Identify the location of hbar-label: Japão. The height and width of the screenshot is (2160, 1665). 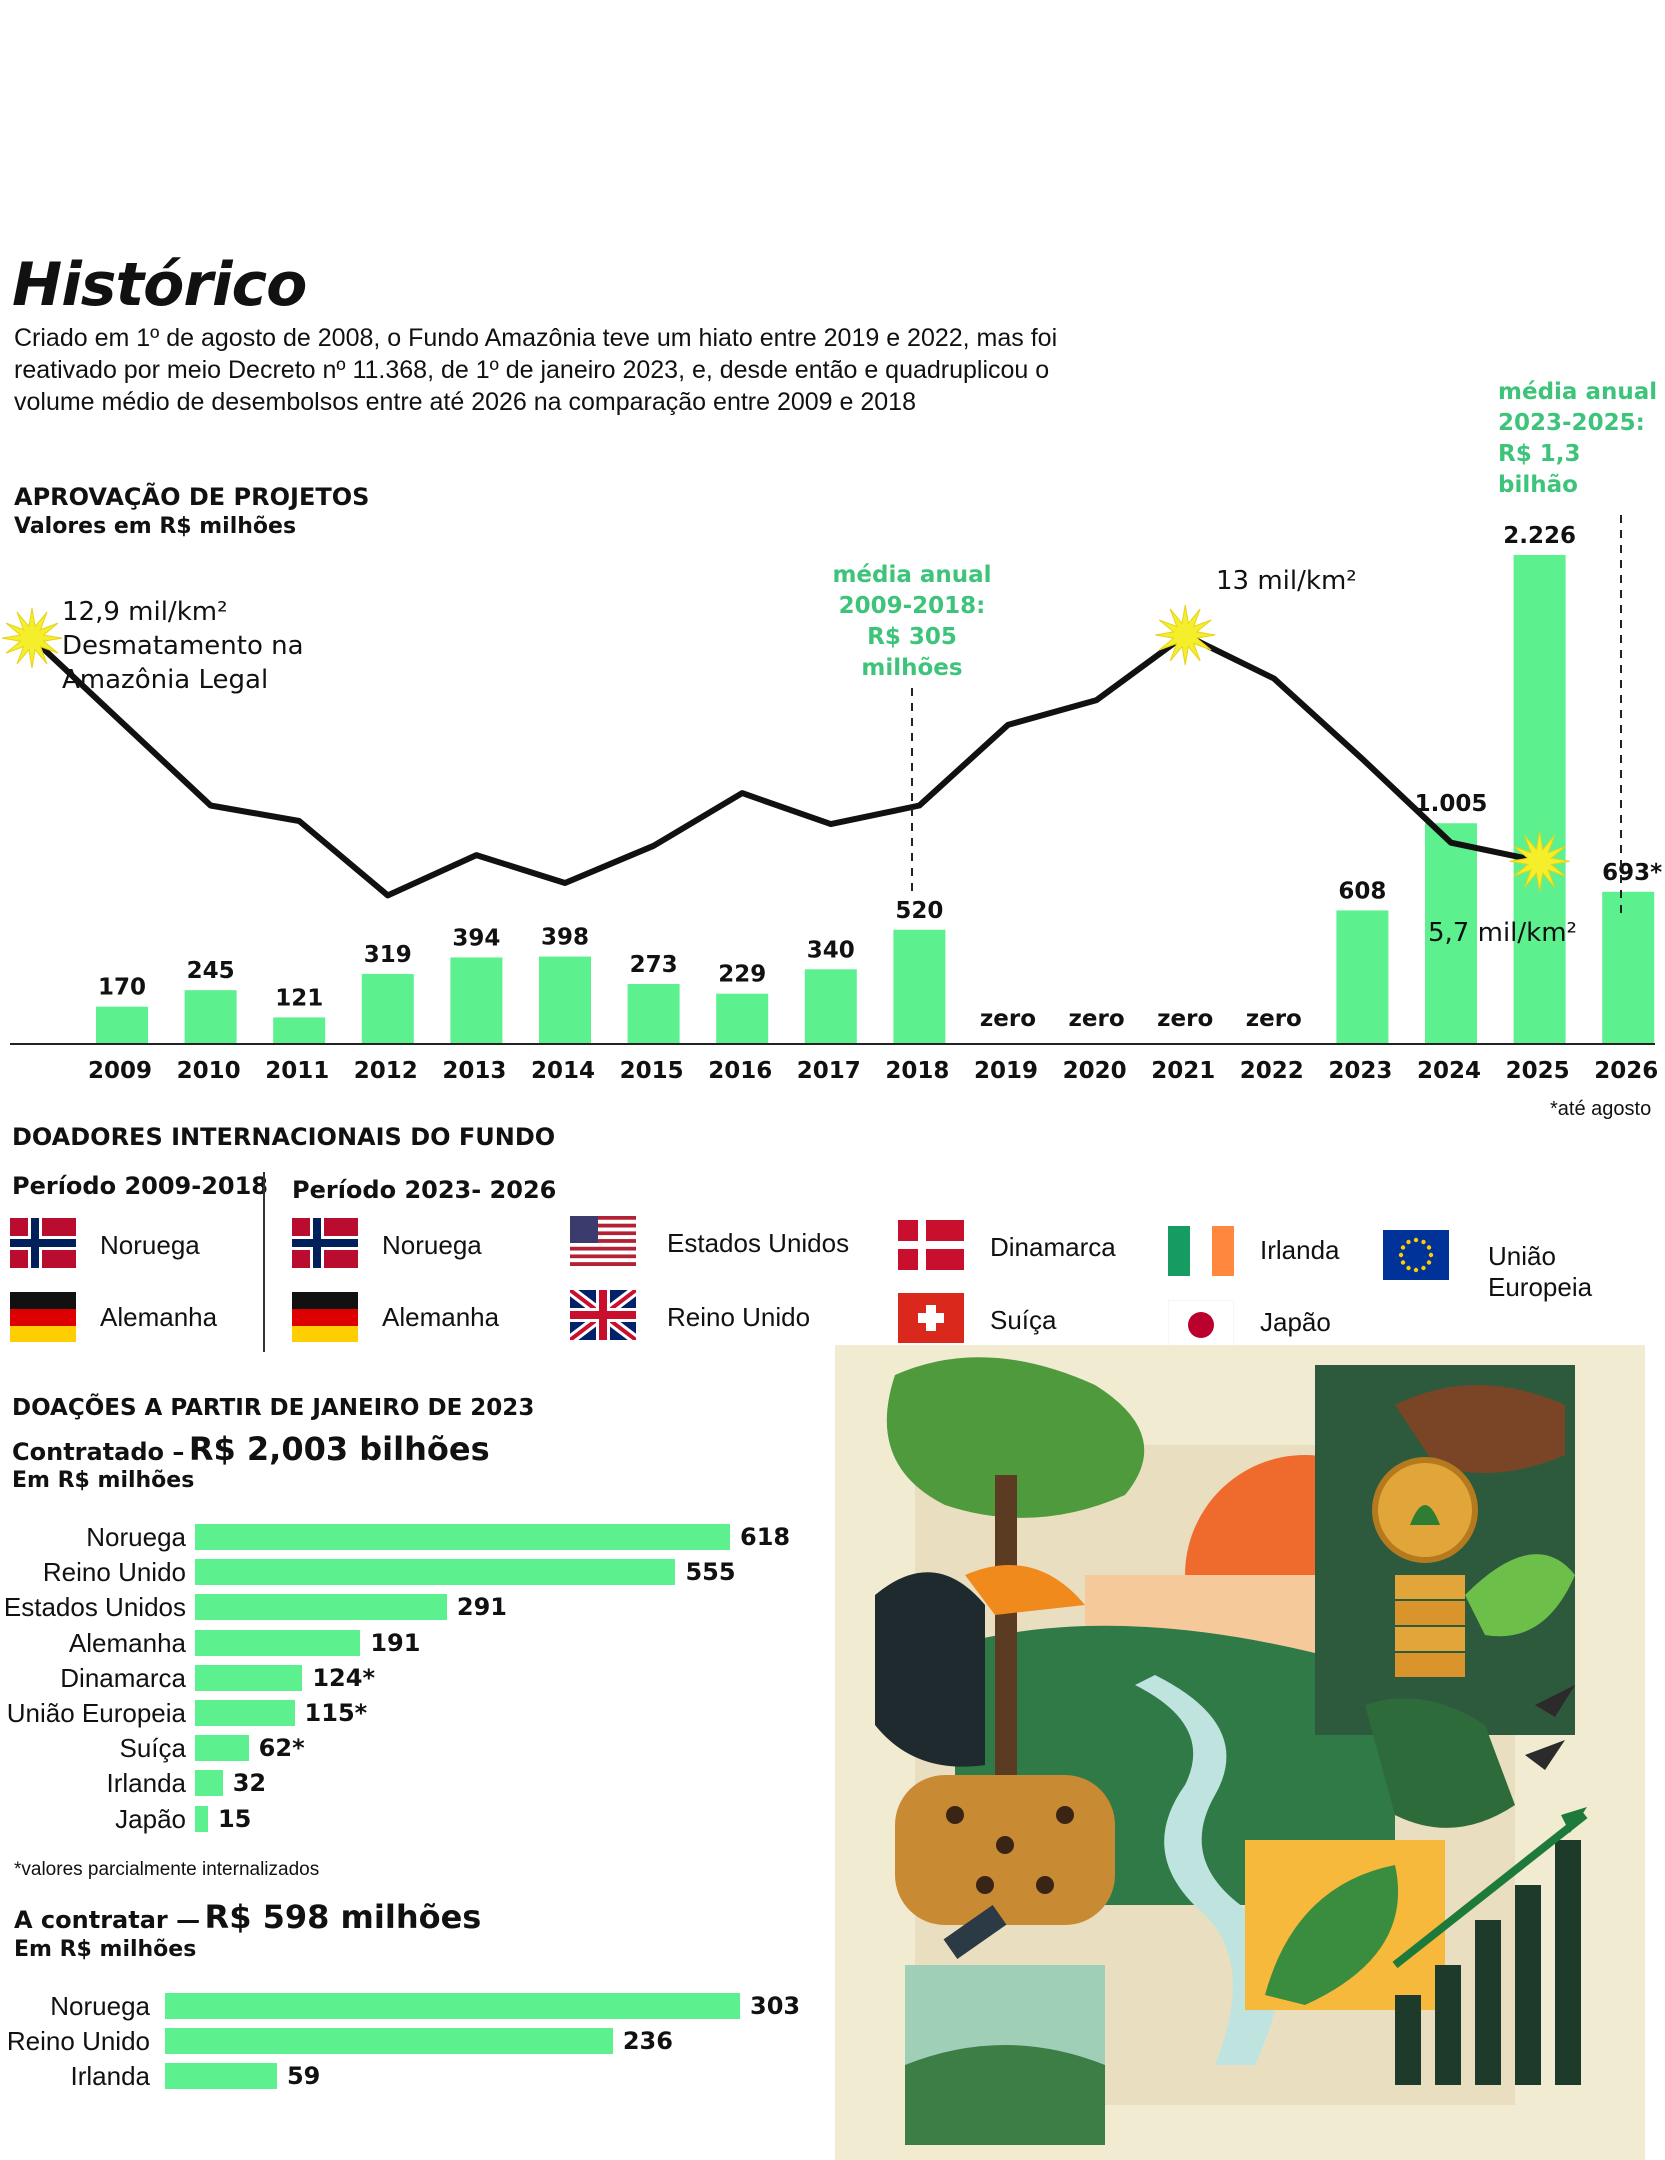
(150, 1818).